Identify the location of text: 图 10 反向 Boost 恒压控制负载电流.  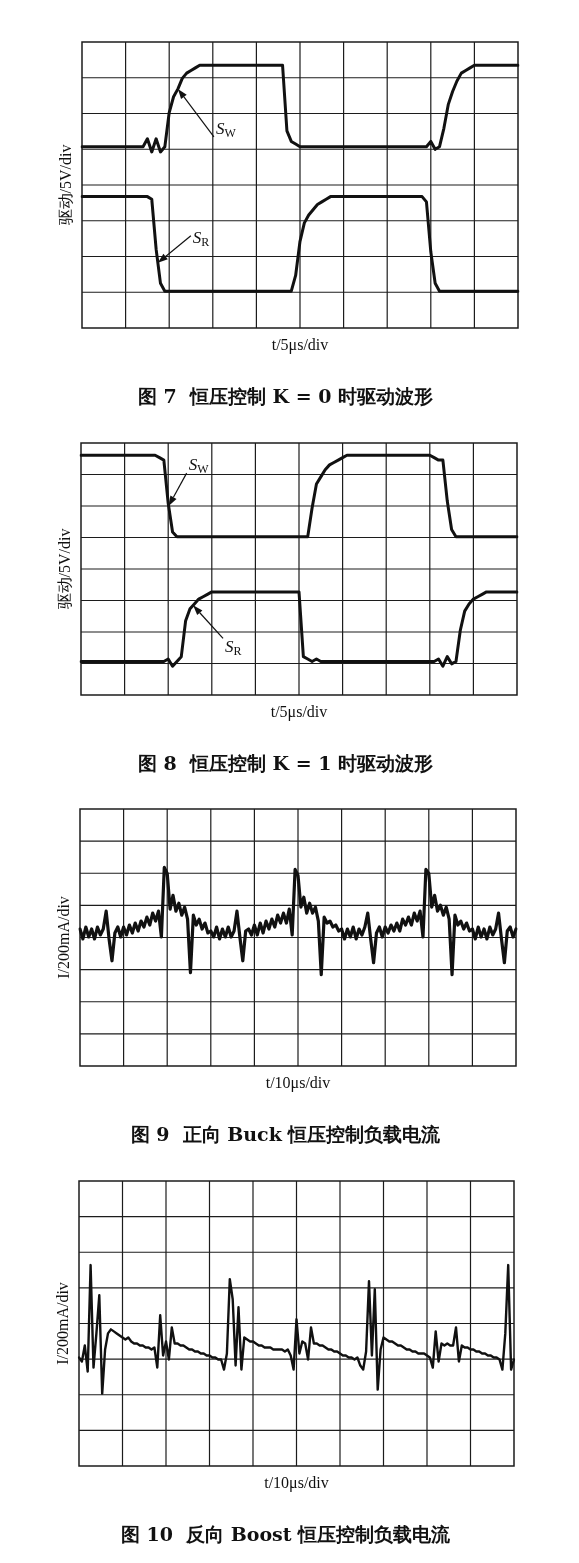
(286, 1533).